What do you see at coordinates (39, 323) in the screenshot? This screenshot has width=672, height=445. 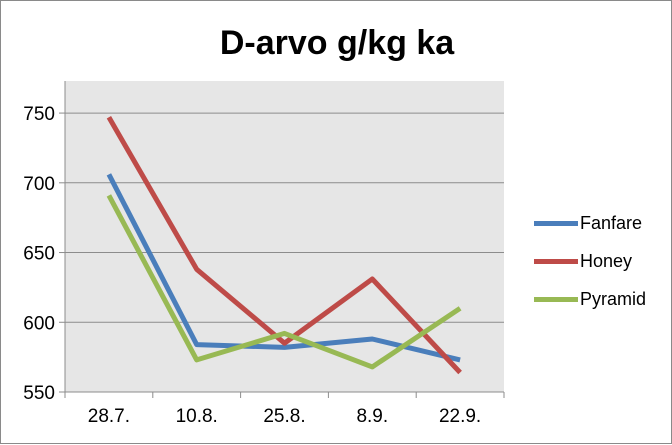 I see `y-tick-label-600: 600` at bounding box center [39, 323].